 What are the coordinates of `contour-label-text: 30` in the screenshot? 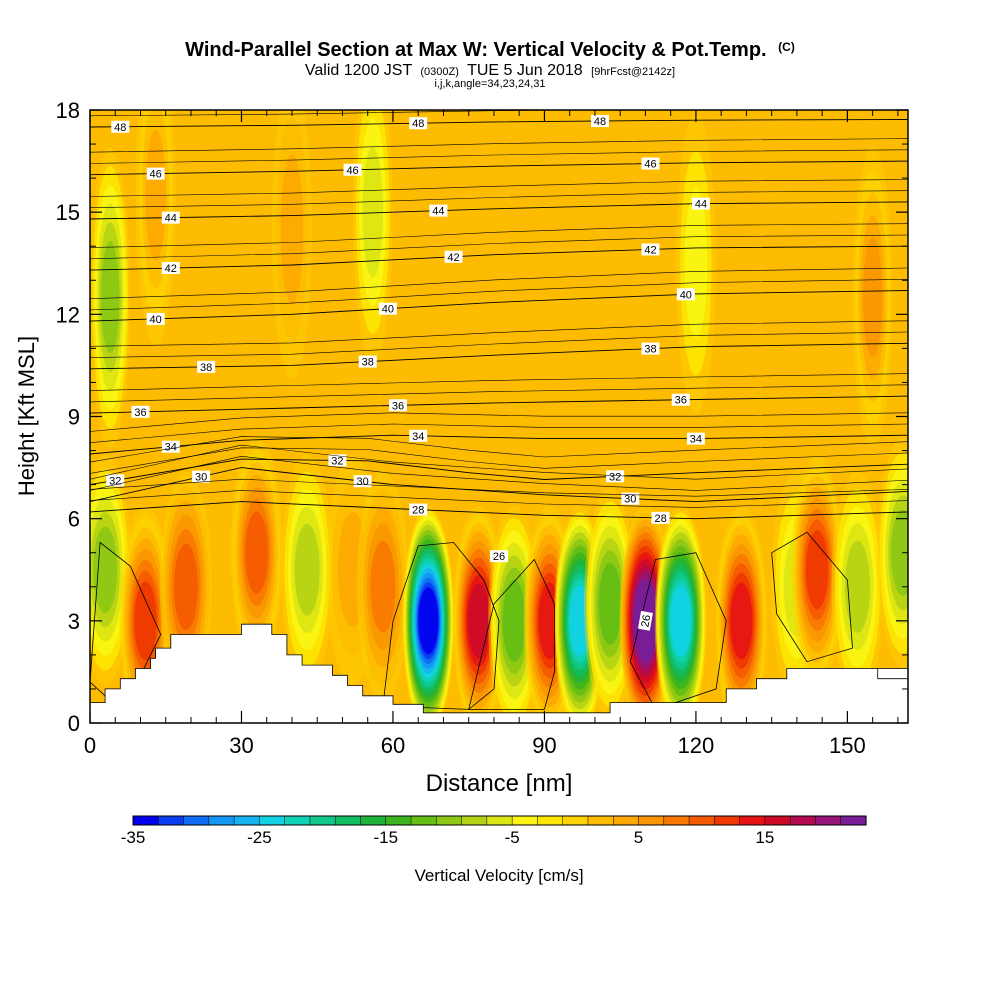 It's located at (363, 482).